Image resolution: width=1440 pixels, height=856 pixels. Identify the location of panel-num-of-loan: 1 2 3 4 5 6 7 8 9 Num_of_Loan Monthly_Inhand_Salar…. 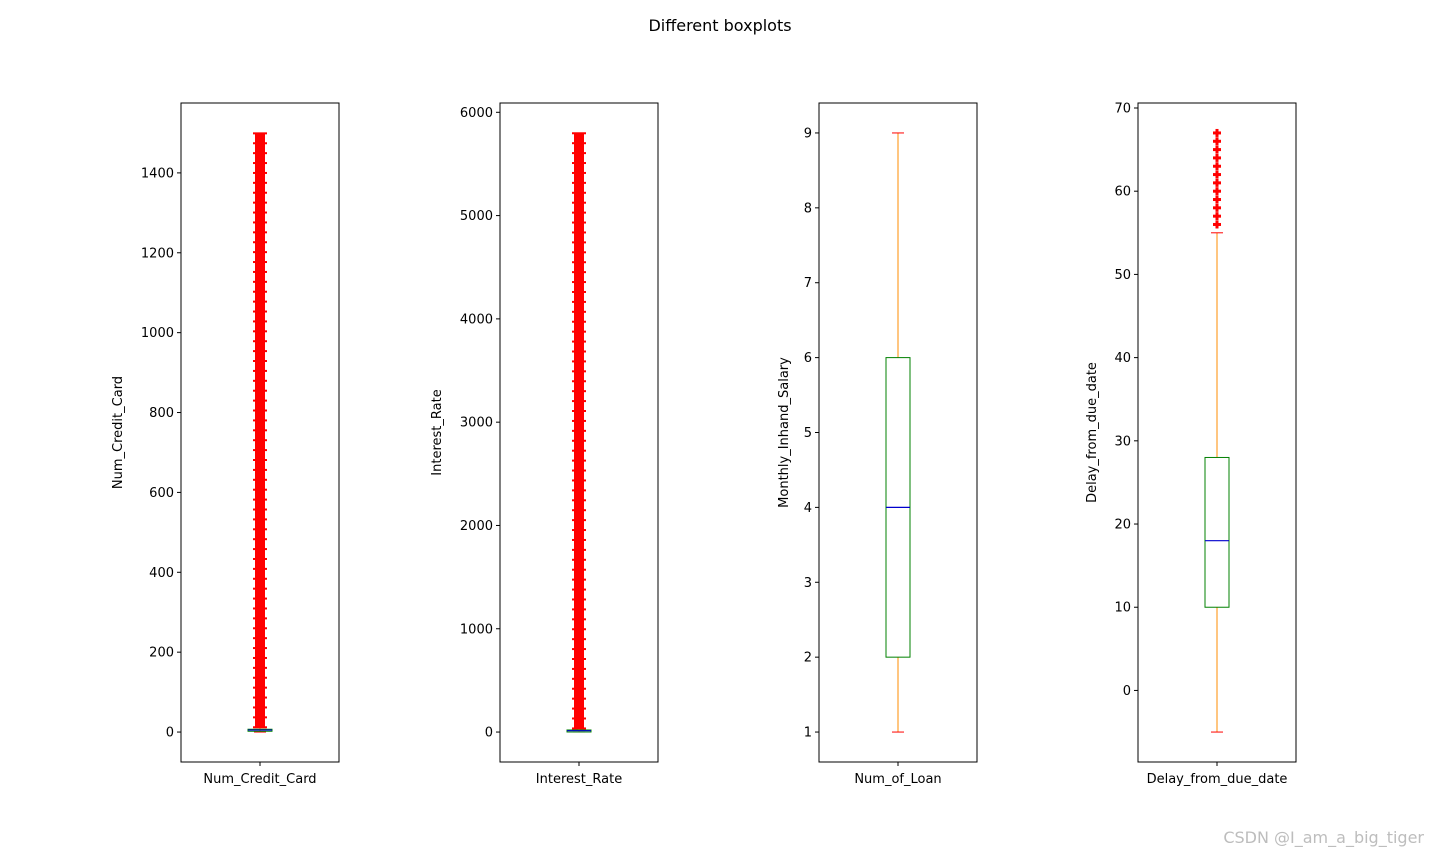
(877, 444).